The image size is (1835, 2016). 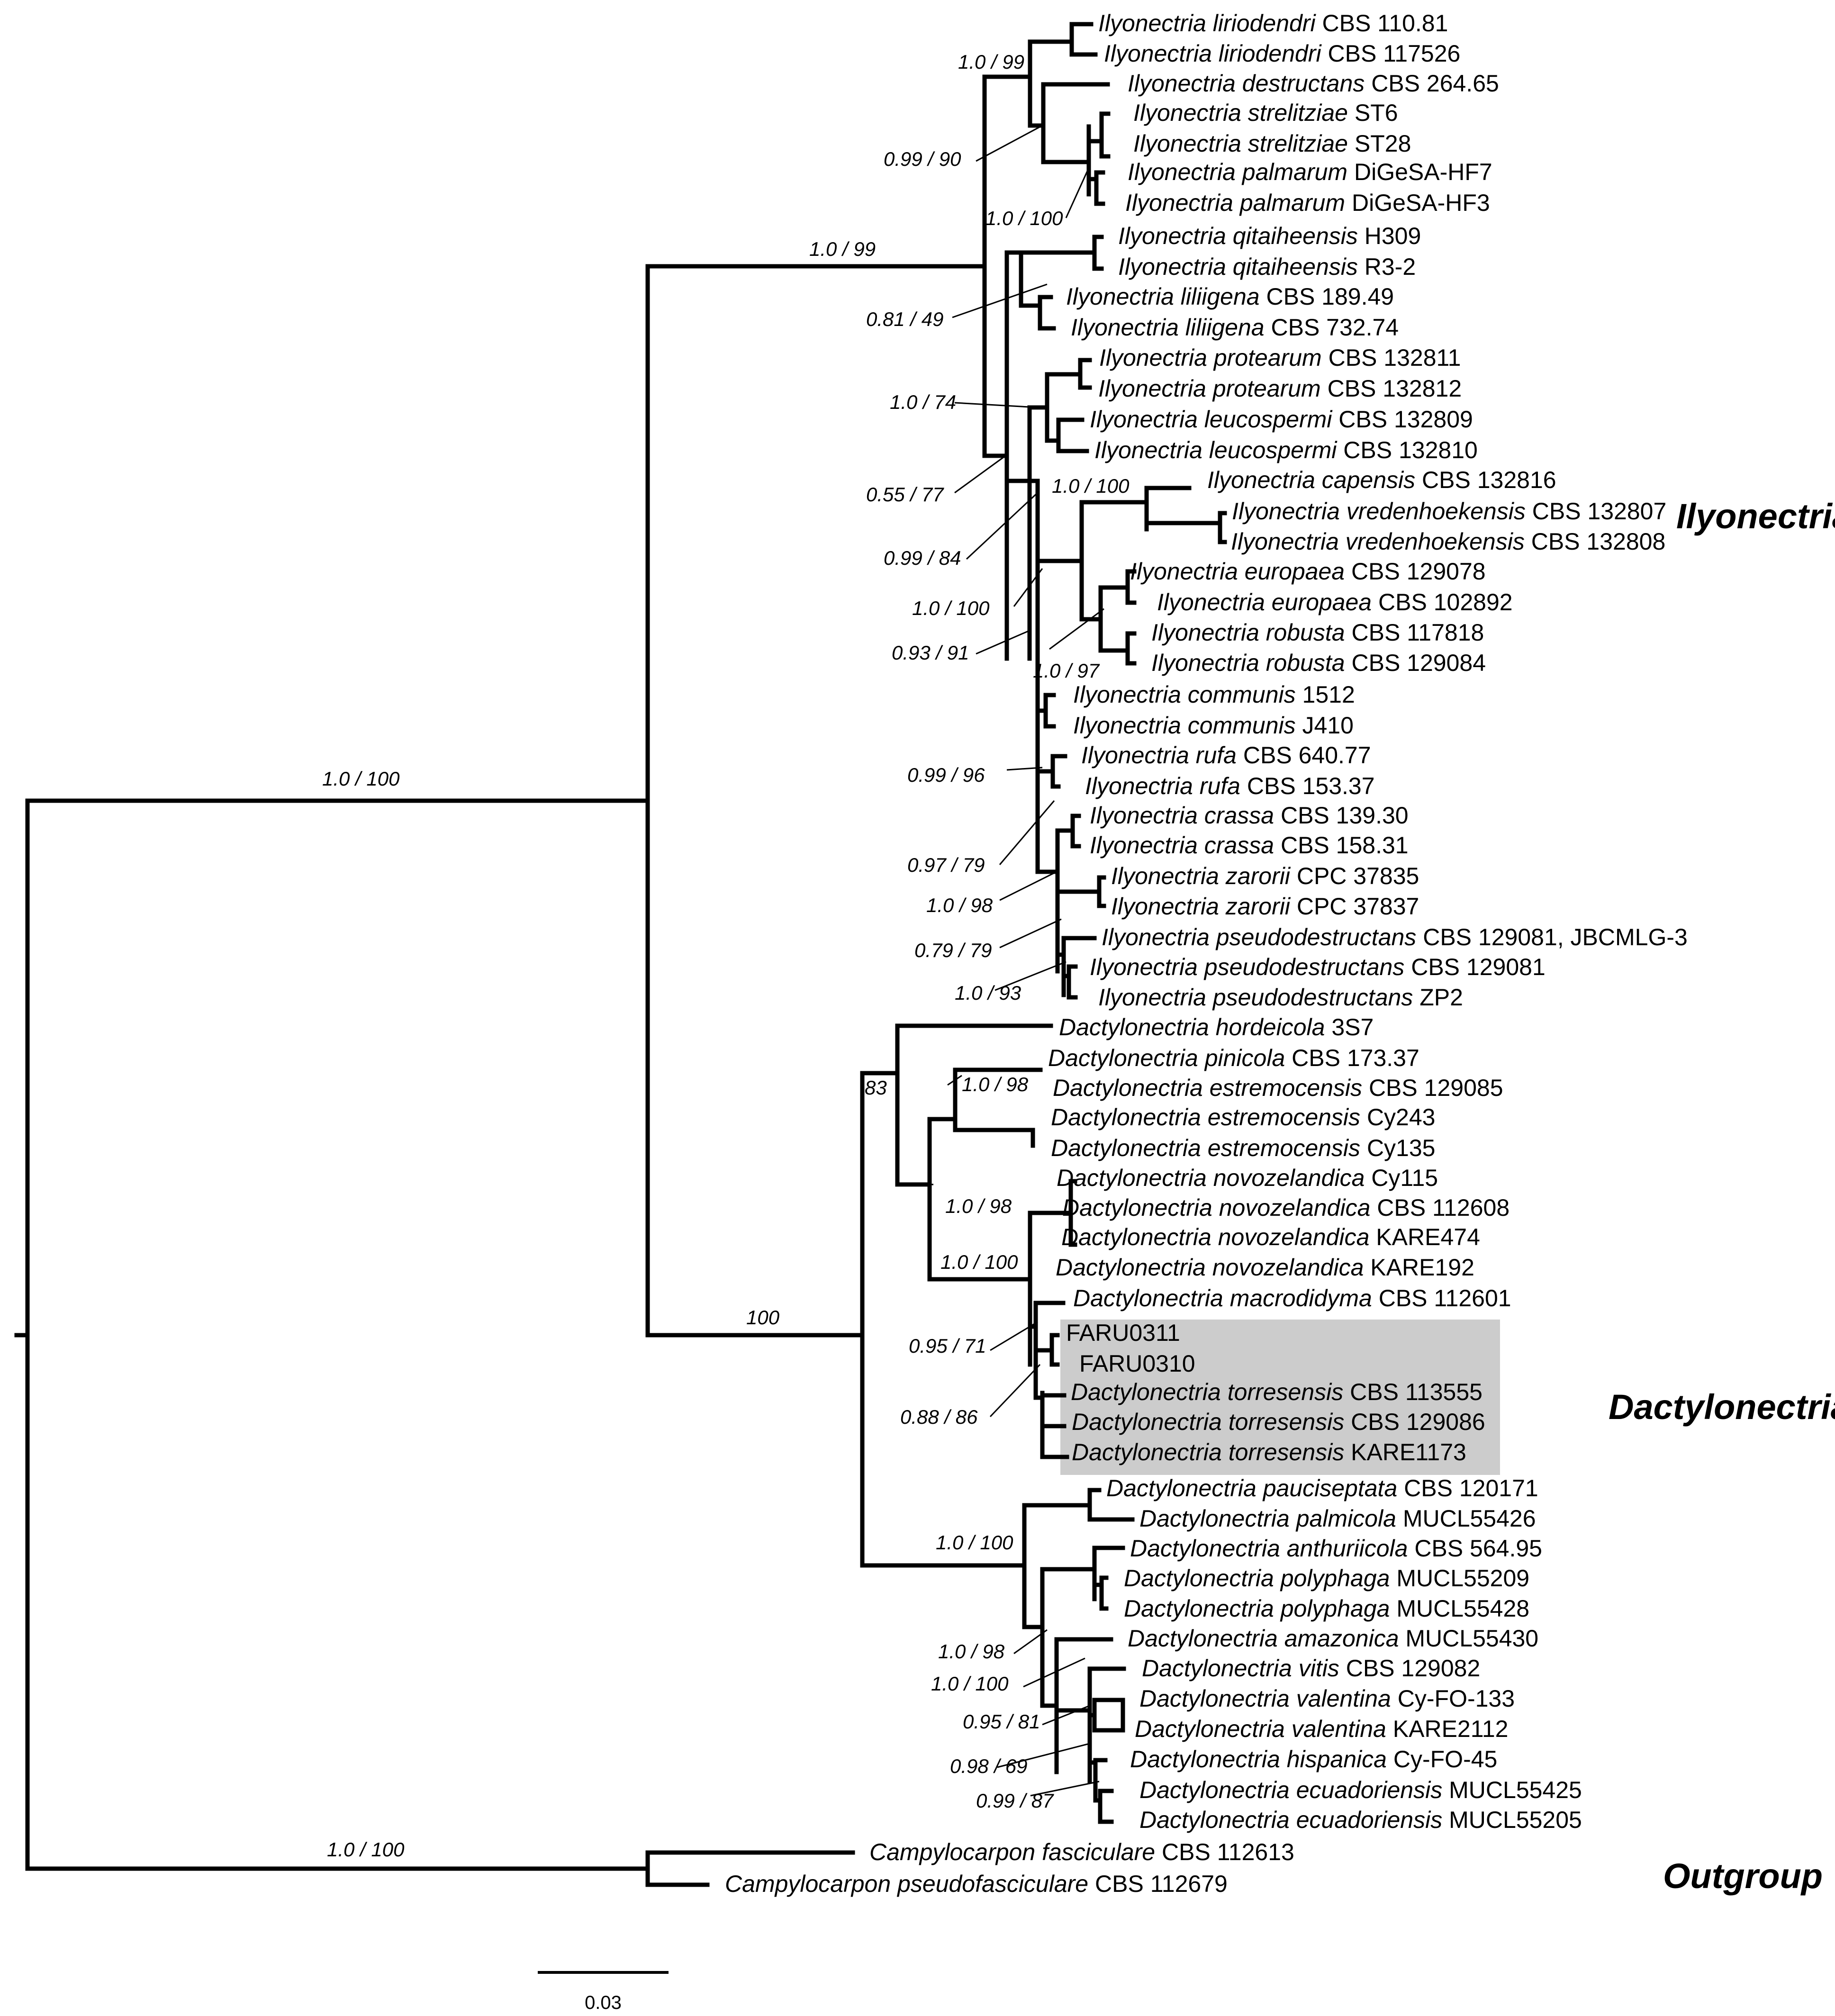 I want to click on scale-bar-label: 0.03, so click(x=604, y=2002).